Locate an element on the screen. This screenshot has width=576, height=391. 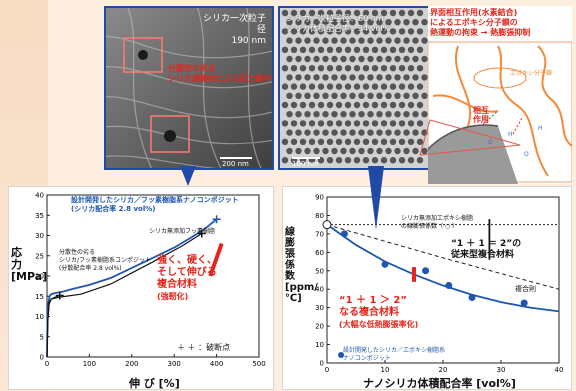
cte-y-tick-label: 60 is located at coordinates (319, 253).